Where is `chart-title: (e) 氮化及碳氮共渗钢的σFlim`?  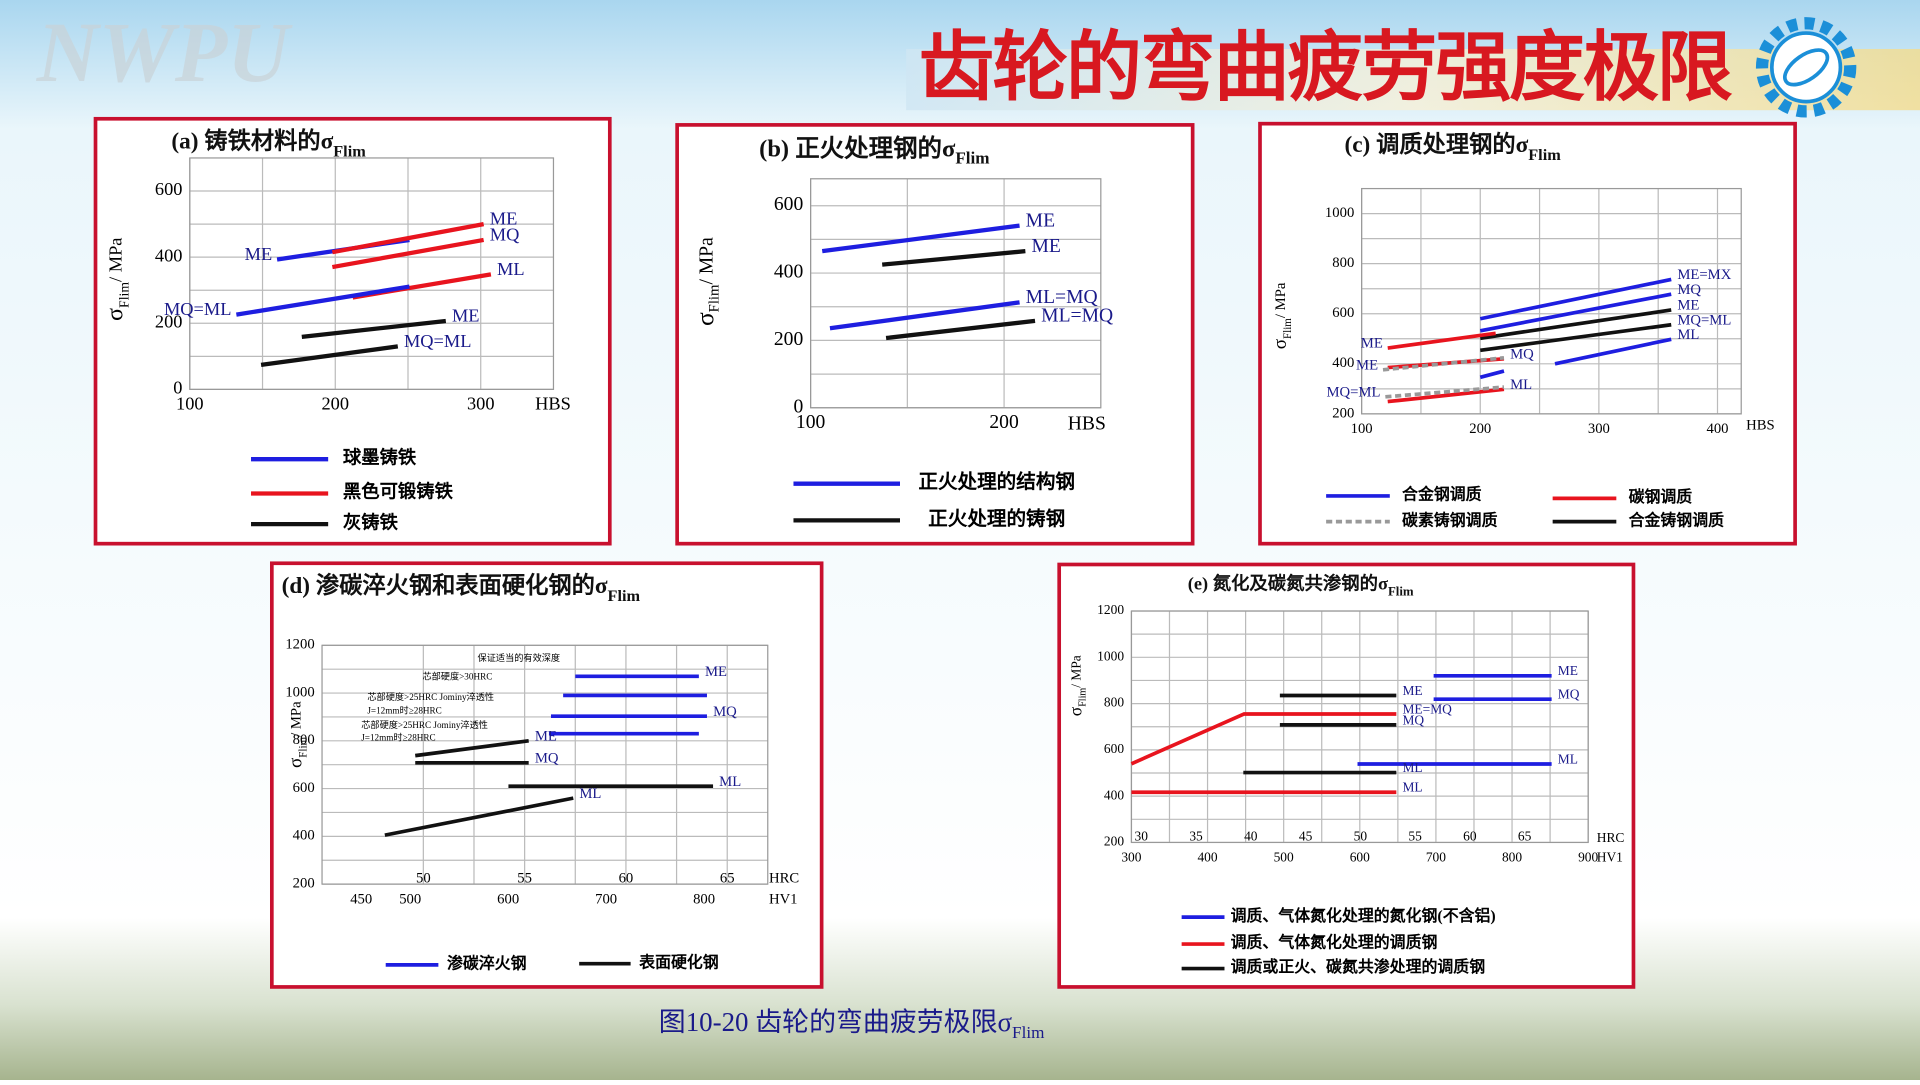 chart-title: (e) 氮化及碳氮共渗钢的σFlim is located at coordinates (1301, 586).